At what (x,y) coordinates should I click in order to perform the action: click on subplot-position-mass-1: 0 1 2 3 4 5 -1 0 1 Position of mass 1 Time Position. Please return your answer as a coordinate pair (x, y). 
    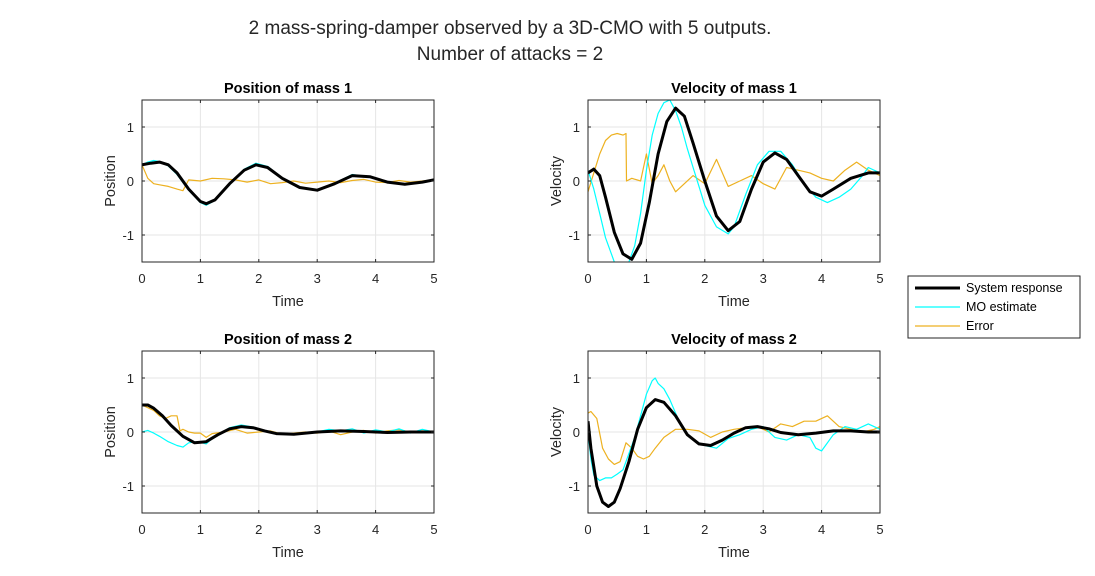
    Looking at the image, I should click on (270, 195).